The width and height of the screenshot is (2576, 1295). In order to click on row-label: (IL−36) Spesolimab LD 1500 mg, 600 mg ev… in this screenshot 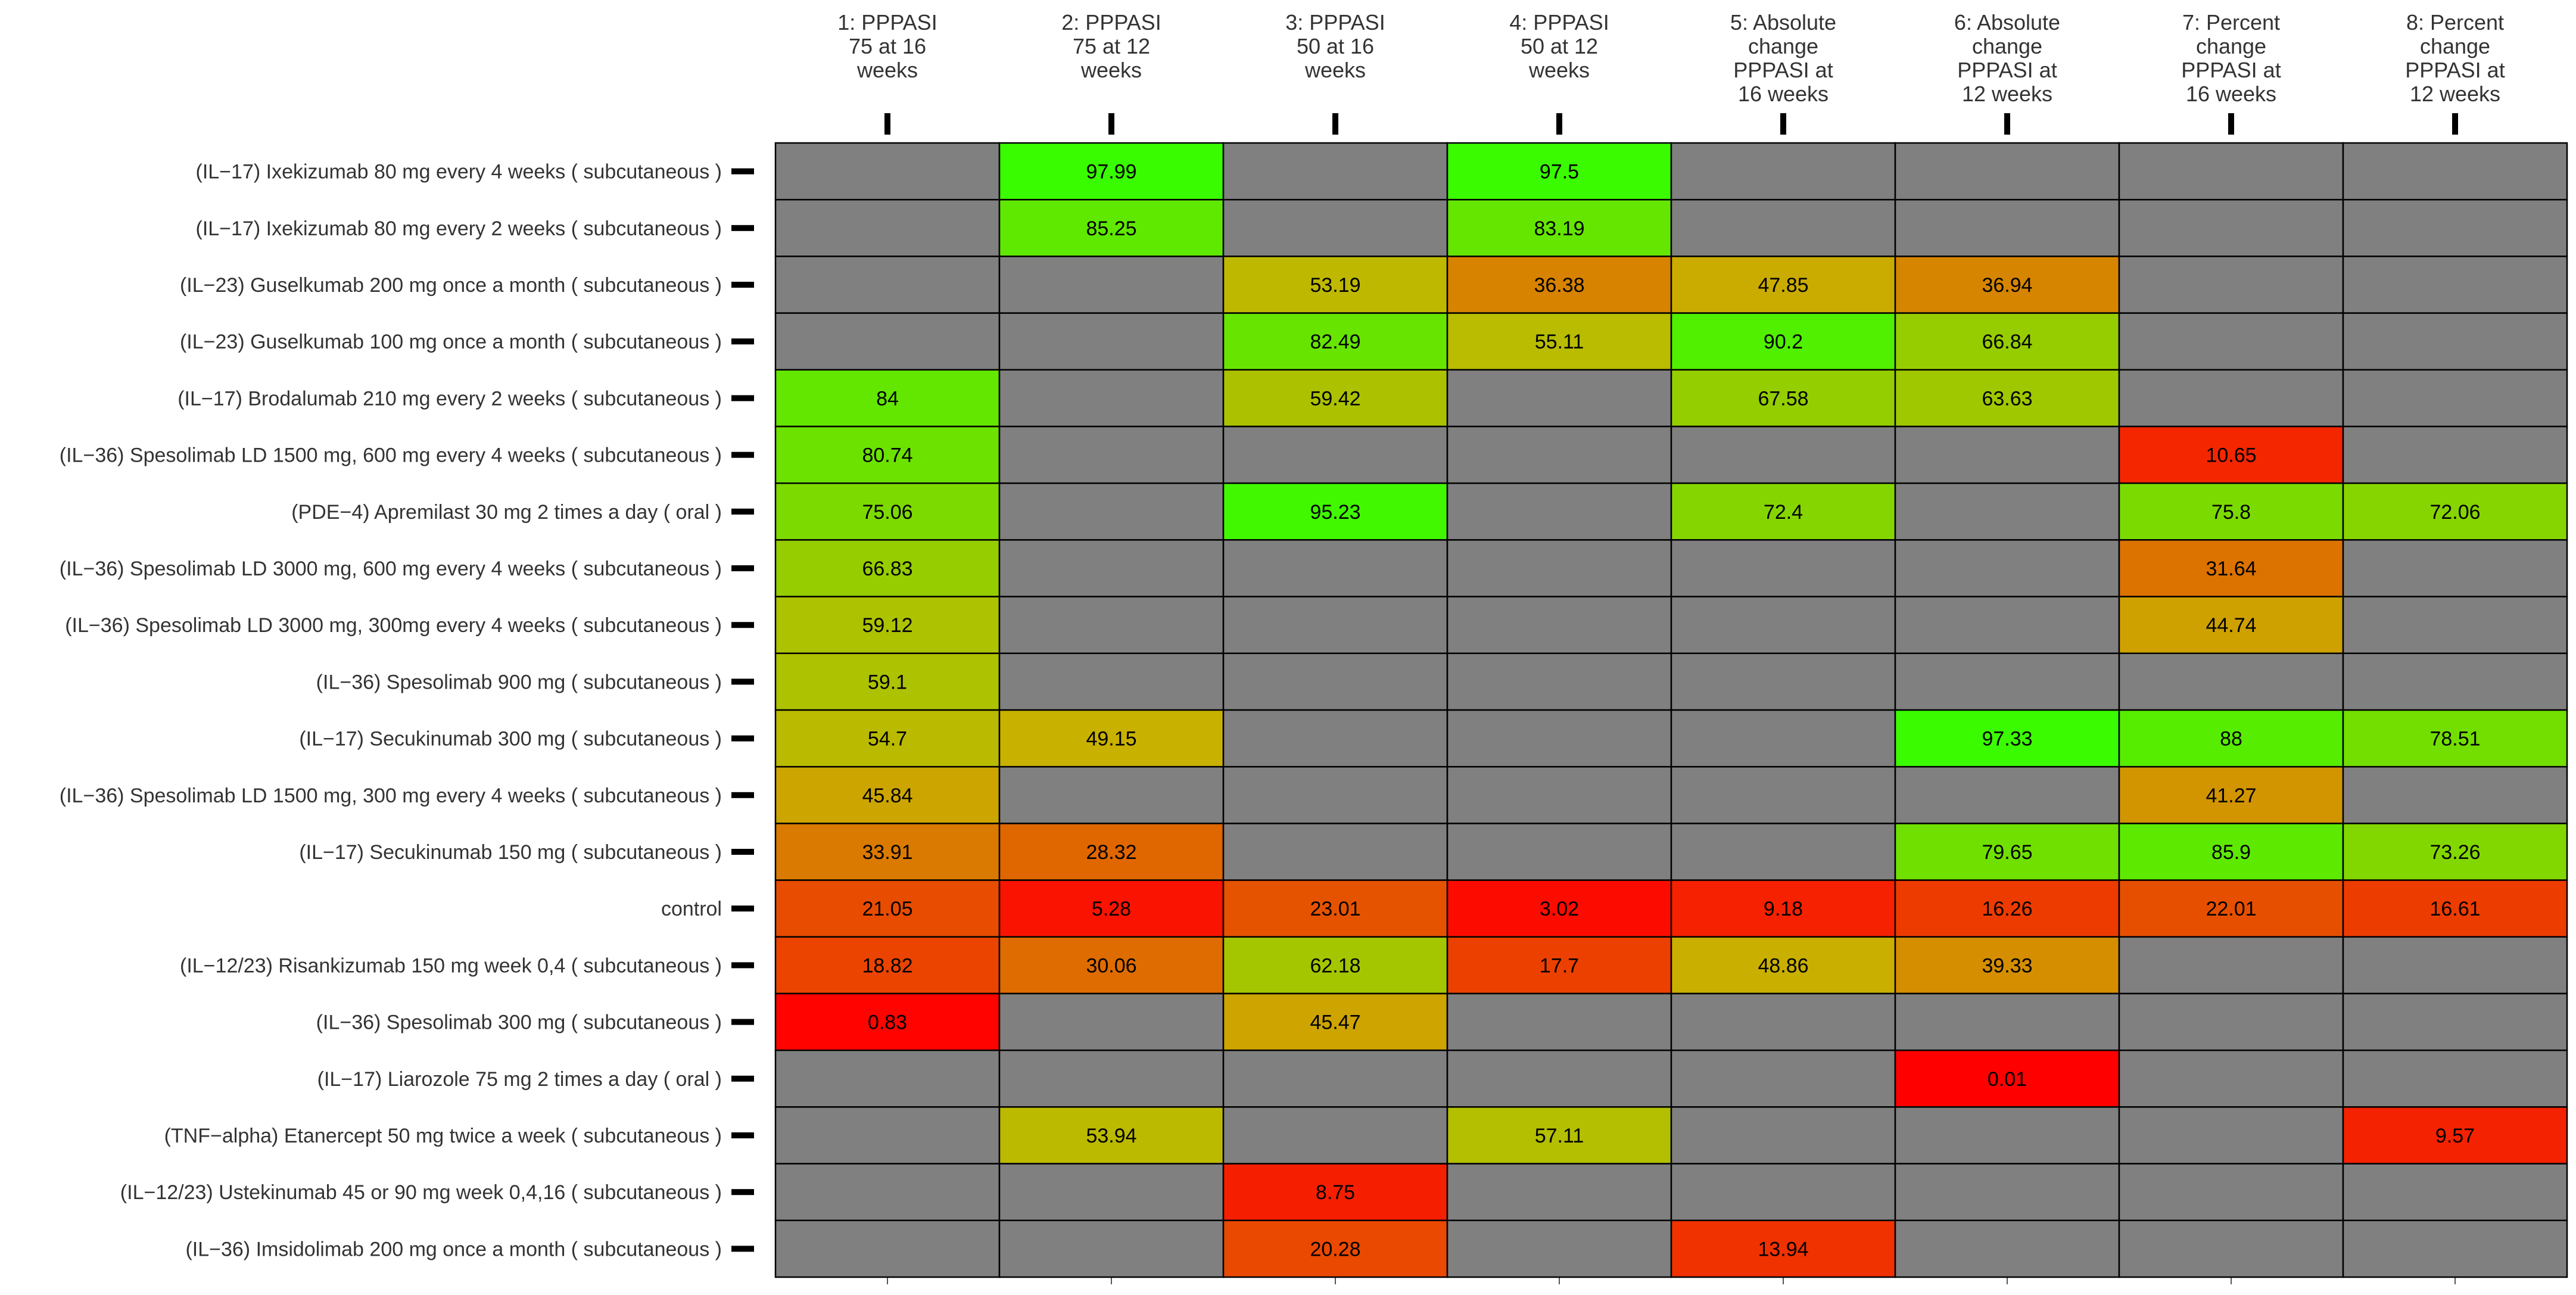, I will do `click(391, 455)`.